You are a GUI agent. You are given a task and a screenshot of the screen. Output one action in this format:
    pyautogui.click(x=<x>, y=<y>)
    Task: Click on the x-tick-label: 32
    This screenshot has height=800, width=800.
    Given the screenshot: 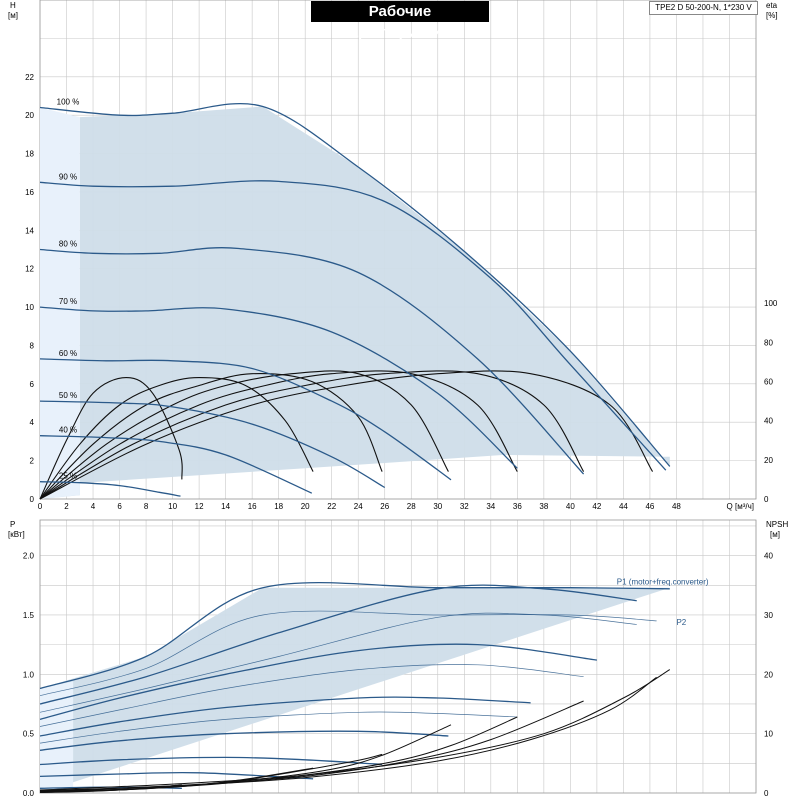 What is the action you would take?
    pyautogui.click(x=464, y=506)
    